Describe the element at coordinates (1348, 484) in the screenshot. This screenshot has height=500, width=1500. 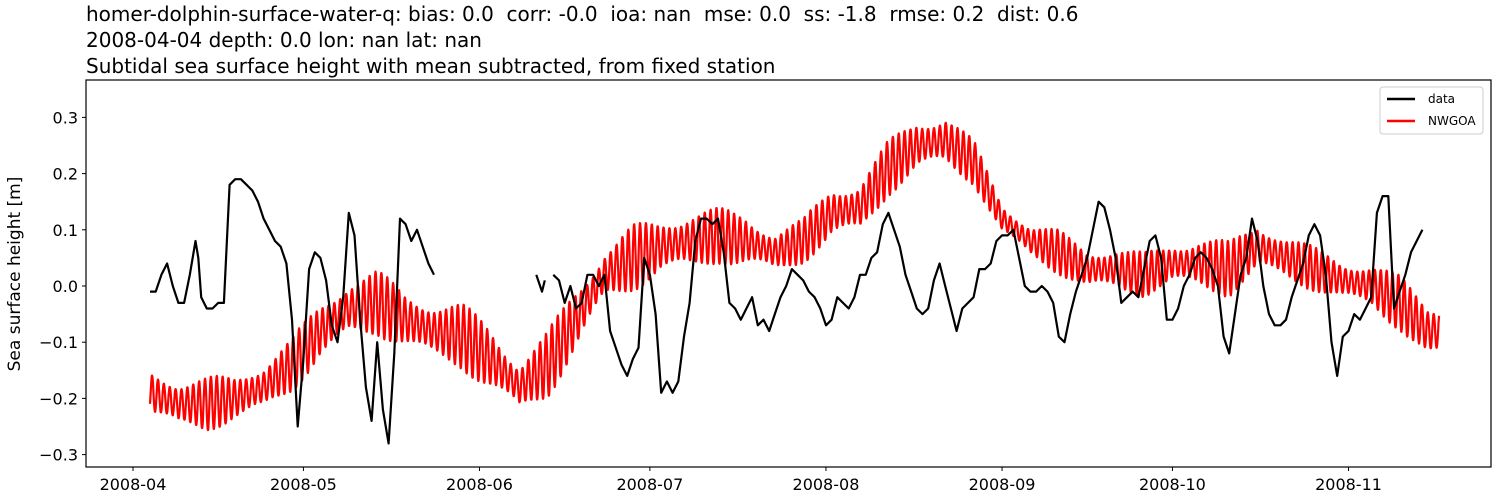
I see `x-tick-label: 2008-11` at that location.